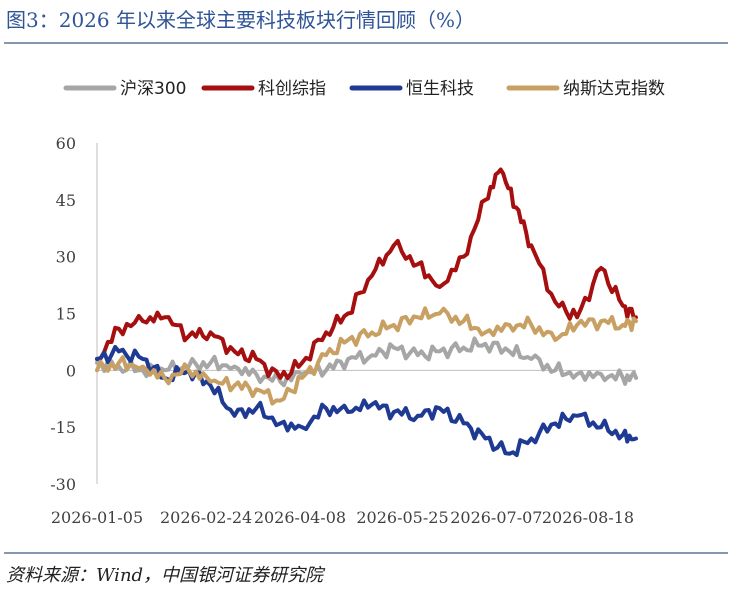 Image resolution: width=734 pixels, height=594 pixels. I want to click on x-tick-label: 2026-05-25, so click(402, 517).